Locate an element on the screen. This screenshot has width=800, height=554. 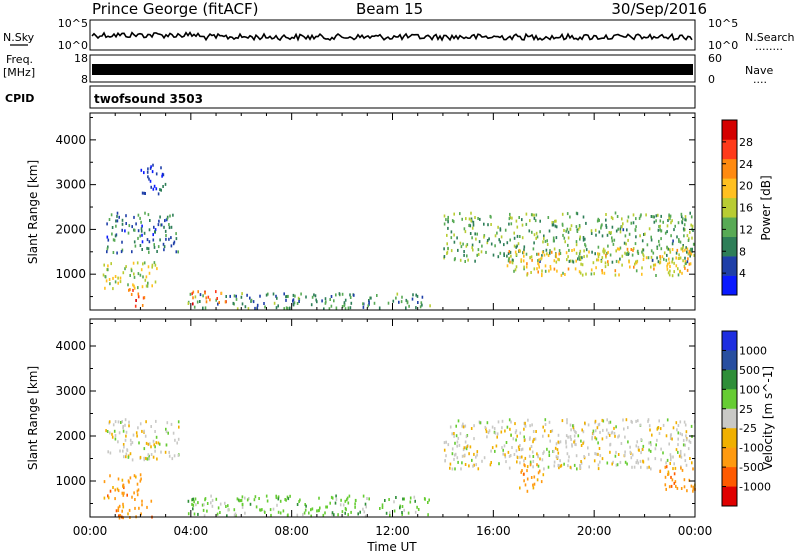
colorbar-swatch is located at coordinates (729, 399).